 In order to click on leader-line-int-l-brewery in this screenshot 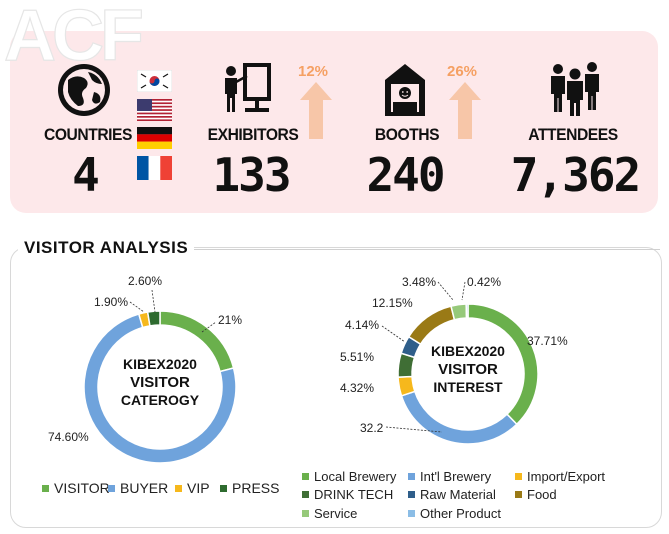, I will do `click(414, 429)`.